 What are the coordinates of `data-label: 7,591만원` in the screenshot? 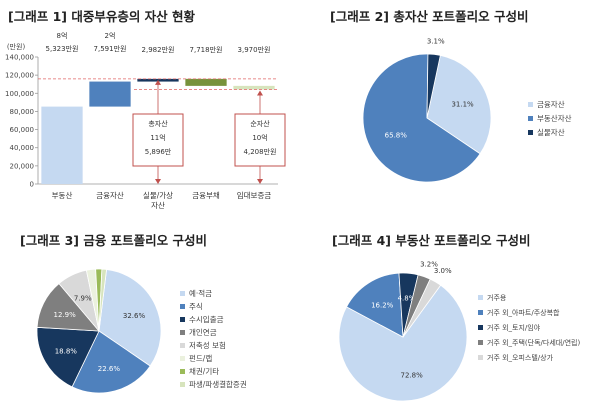 It's located at (110, 48).